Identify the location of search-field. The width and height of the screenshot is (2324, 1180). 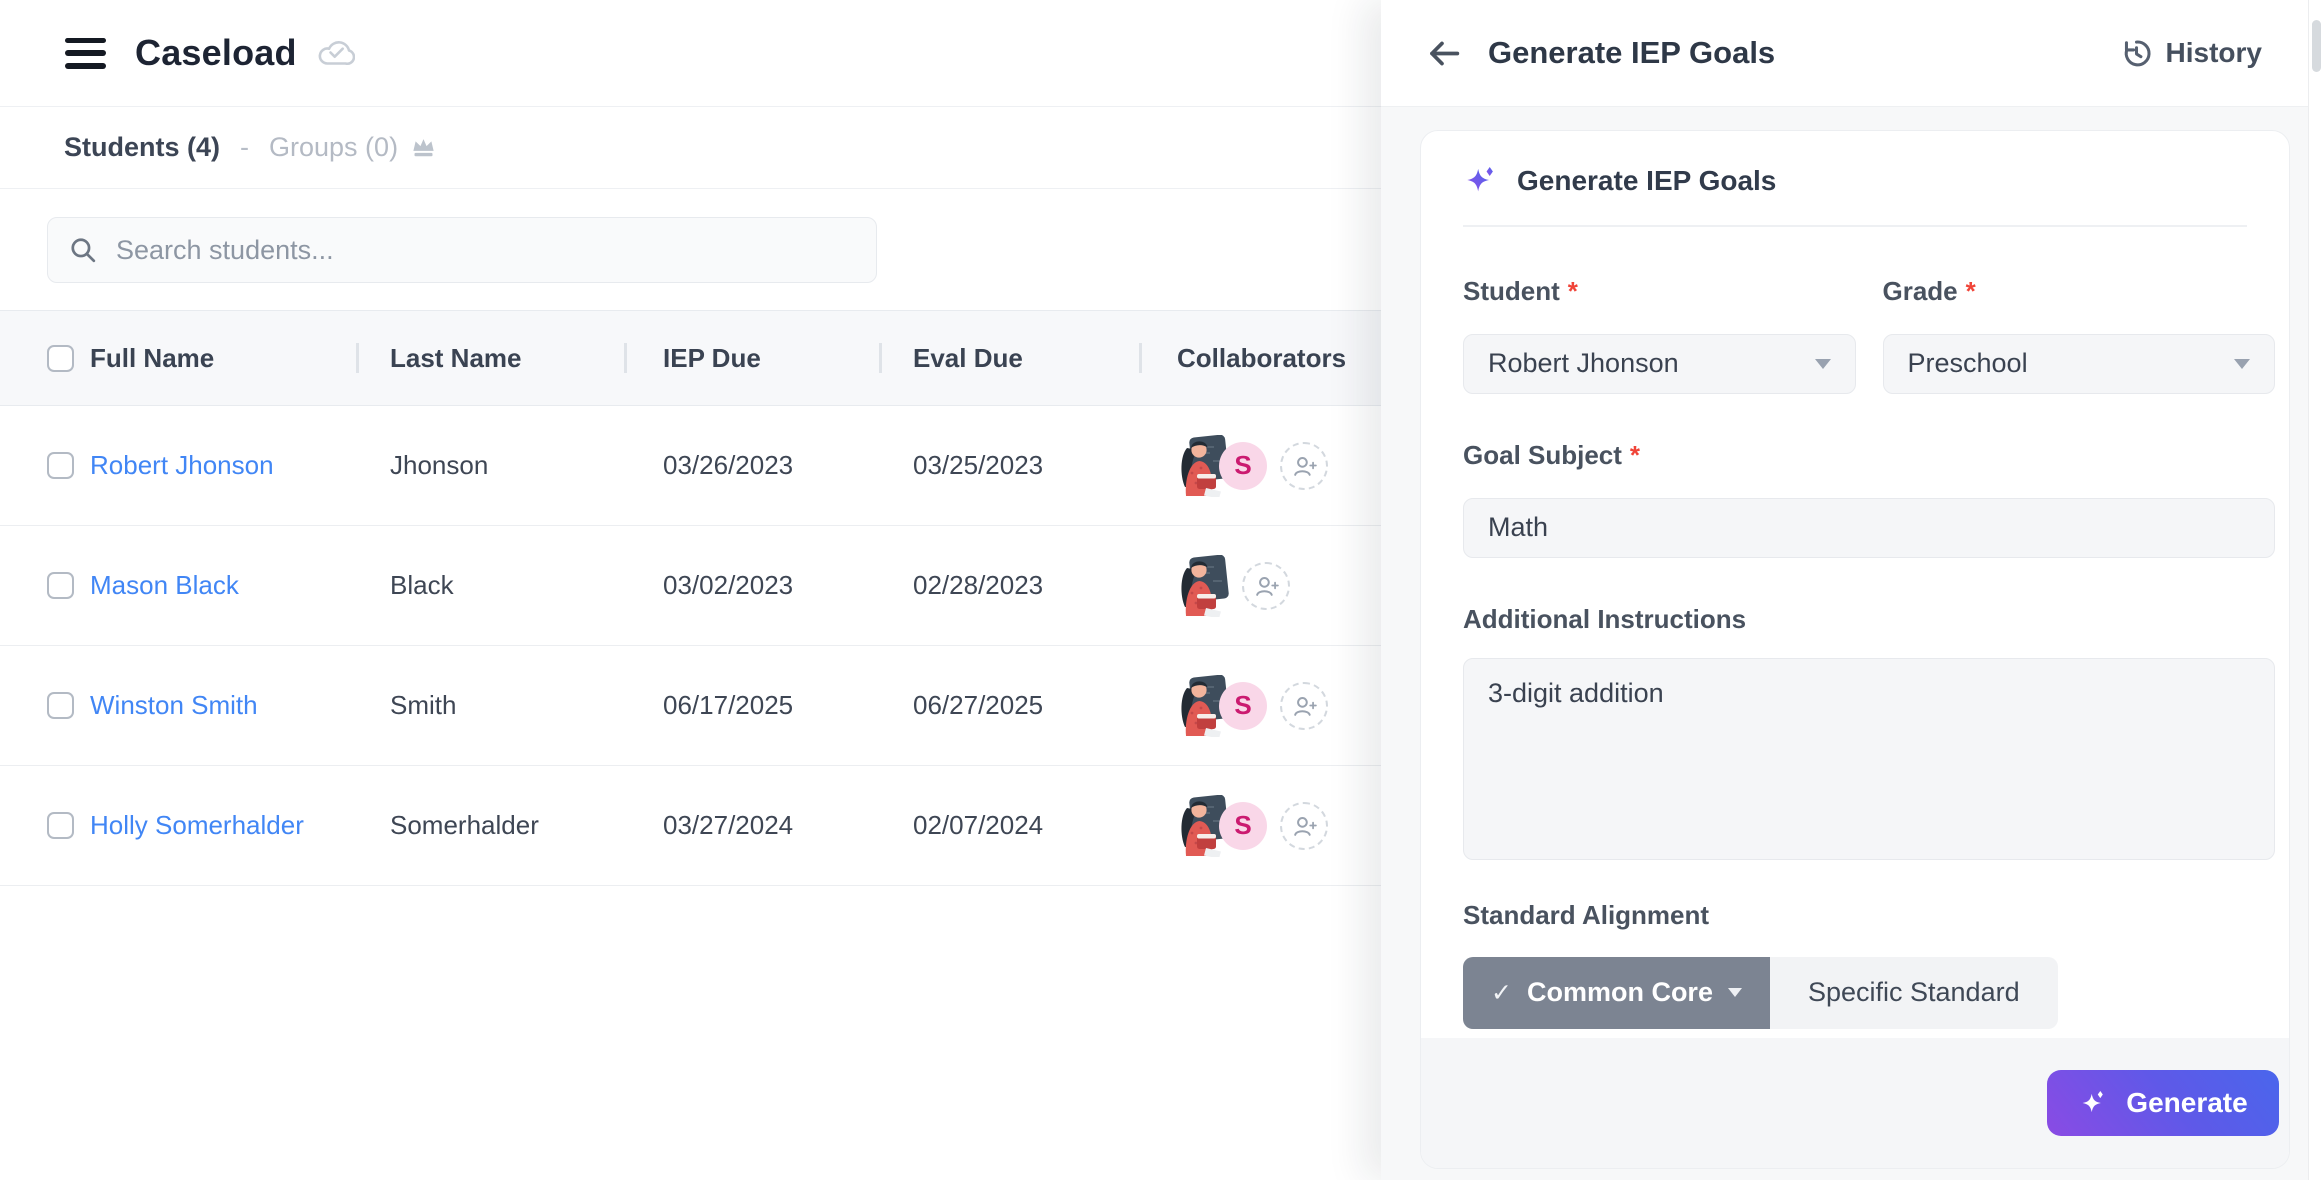
(462, 250).